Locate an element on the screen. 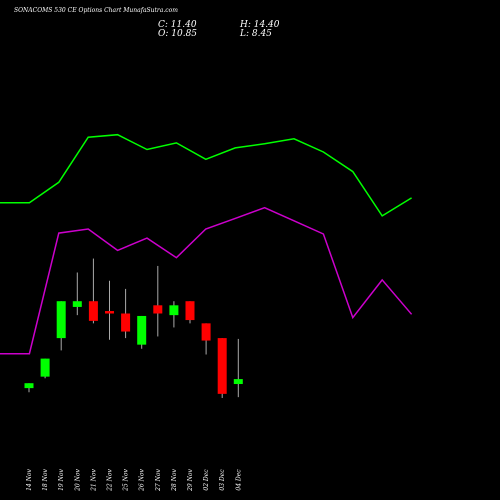  candle-14-nov is located at coordinates (29, 388).